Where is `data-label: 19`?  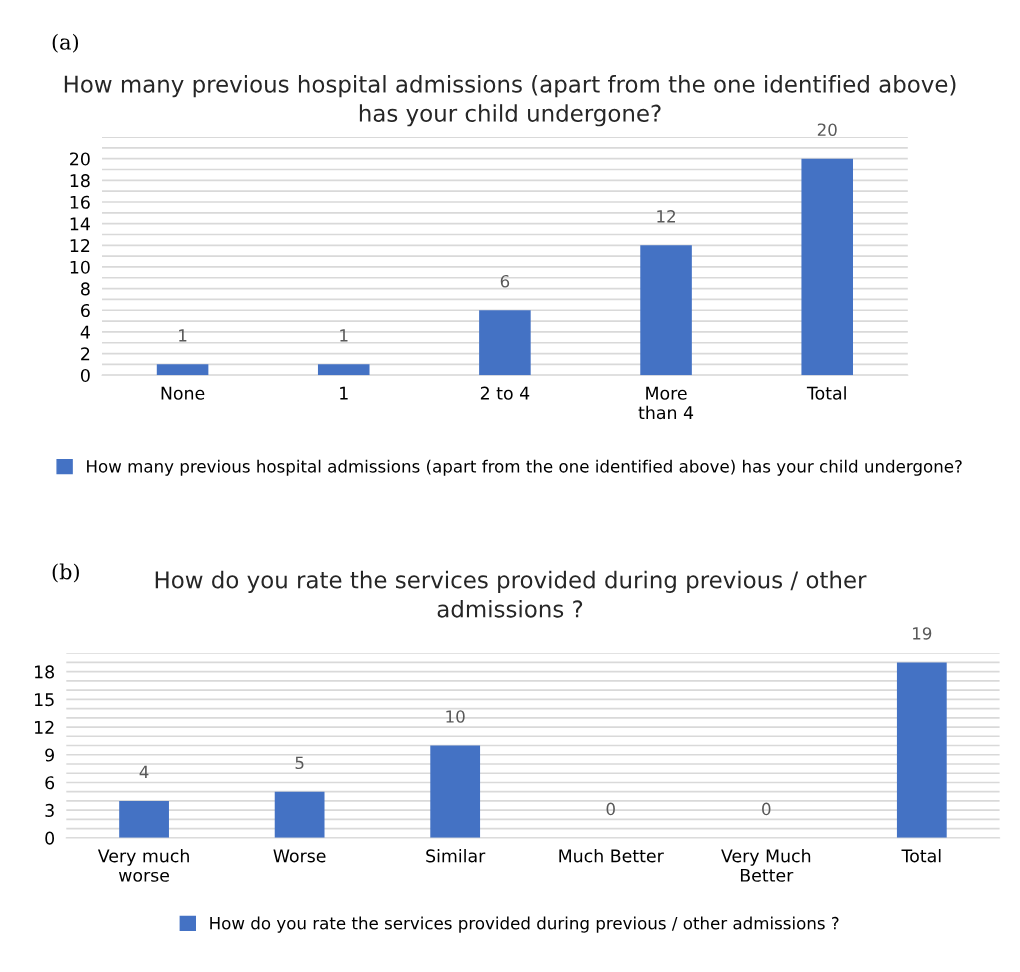
data-label: 19 is located at coordinates (922, 633).